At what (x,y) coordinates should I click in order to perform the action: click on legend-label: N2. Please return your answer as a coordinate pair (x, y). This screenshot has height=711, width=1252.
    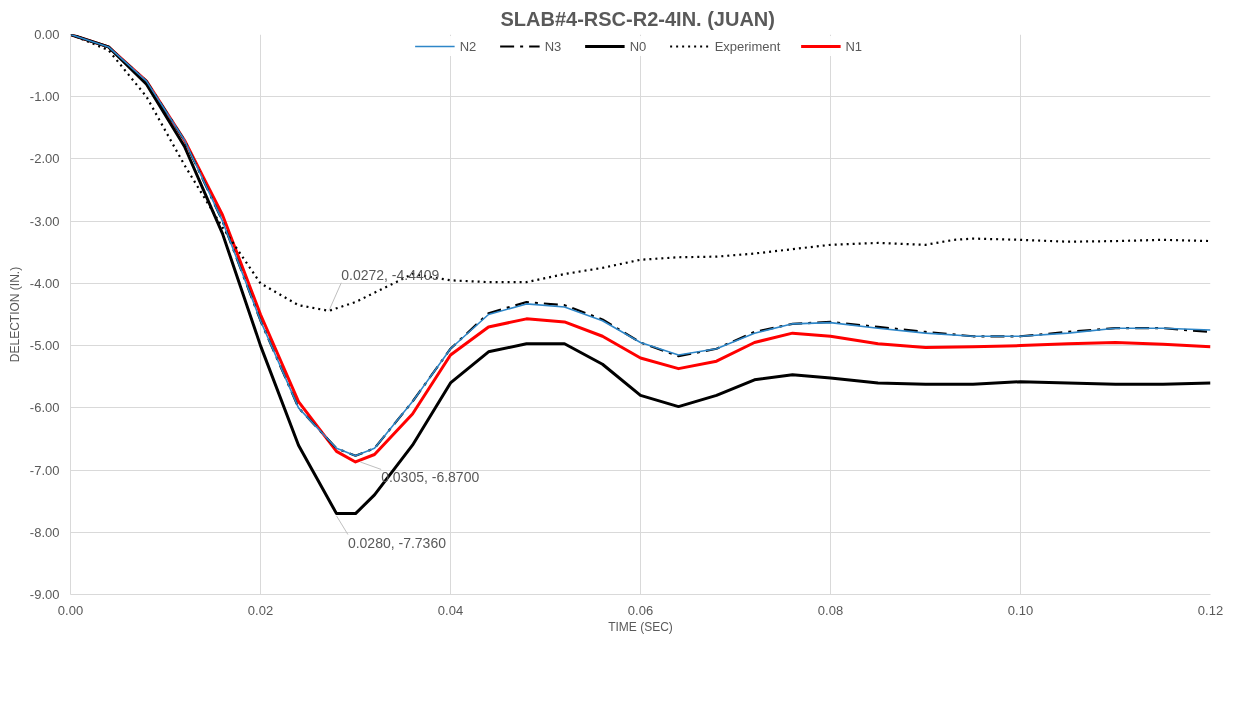
    Looking at the image, I should click on (468, 46).